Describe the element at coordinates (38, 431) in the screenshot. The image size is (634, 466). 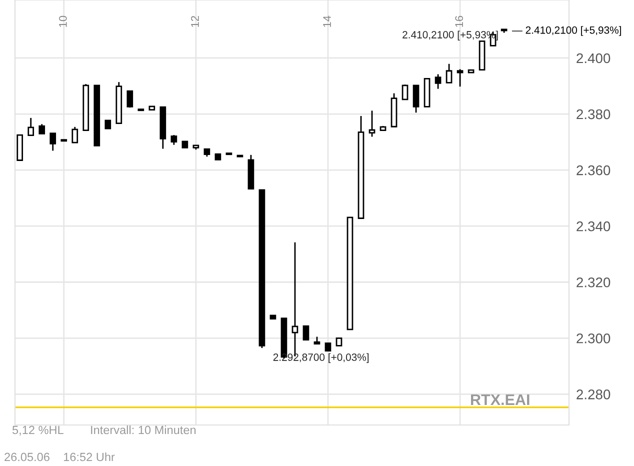
I see `text: 5,12 %HL` at that location.